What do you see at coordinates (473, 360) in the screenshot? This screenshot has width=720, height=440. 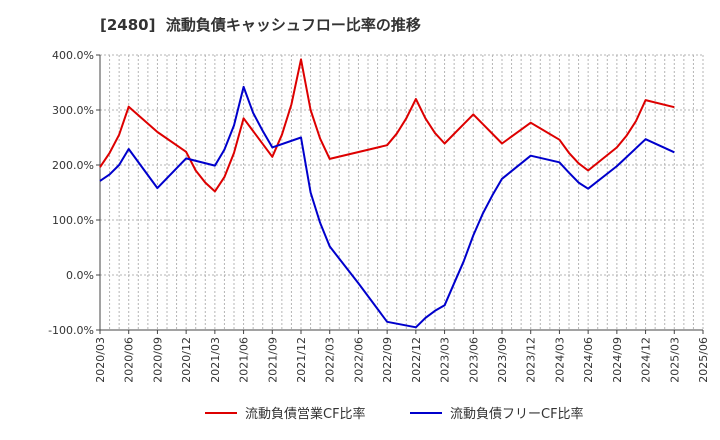 I see `x-tick-label: 2023/06` at bounding box center [473, 360].